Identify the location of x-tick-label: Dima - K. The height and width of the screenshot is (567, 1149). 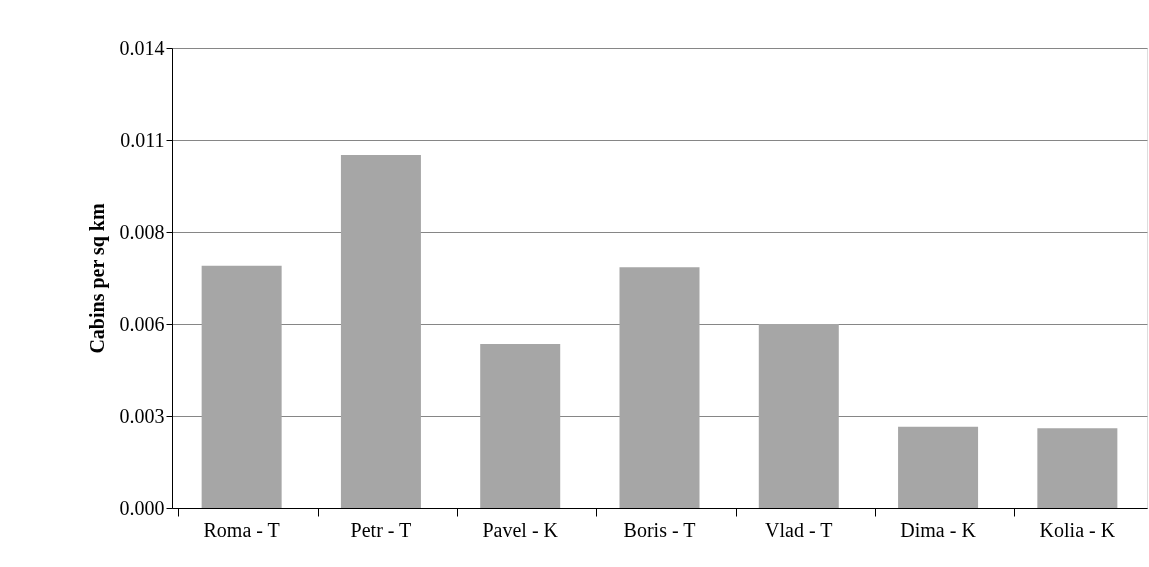
(938, 529).